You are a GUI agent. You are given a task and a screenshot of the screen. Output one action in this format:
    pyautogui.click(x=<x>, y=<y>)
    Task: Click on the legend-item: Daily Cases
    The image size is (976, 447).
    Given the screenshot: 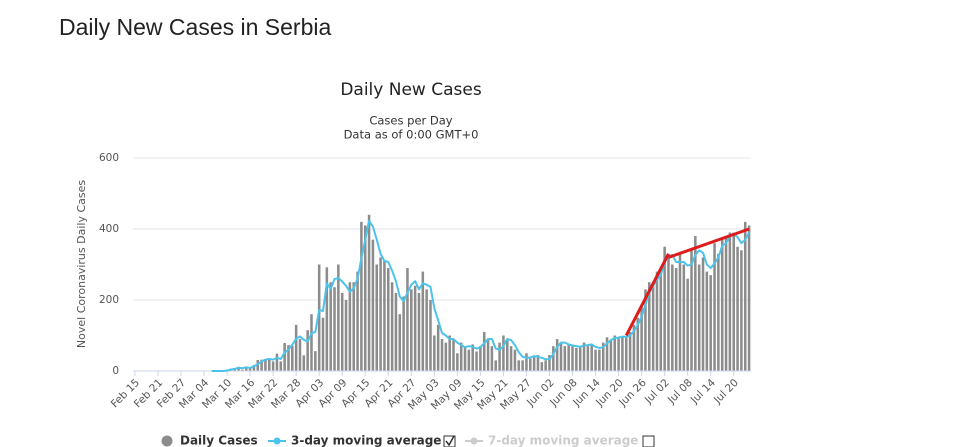 What is the action you would take?
    pyautogui.click(x=219, y=440)
    